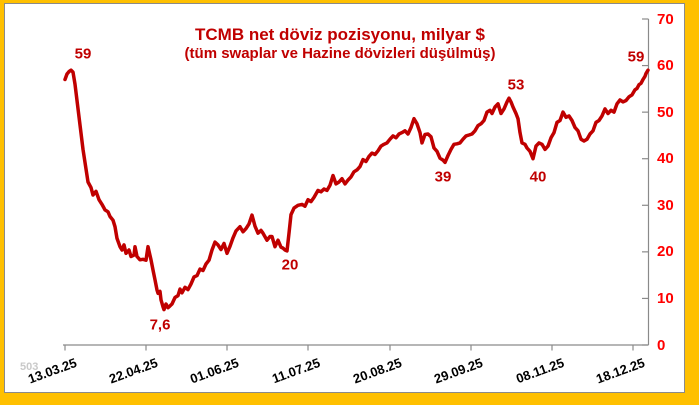 The width and height of the screenshot is (699, 405). I want to click on chart-title: TCMB net döviz pozisyonu, milyar $, so click(340, 34).